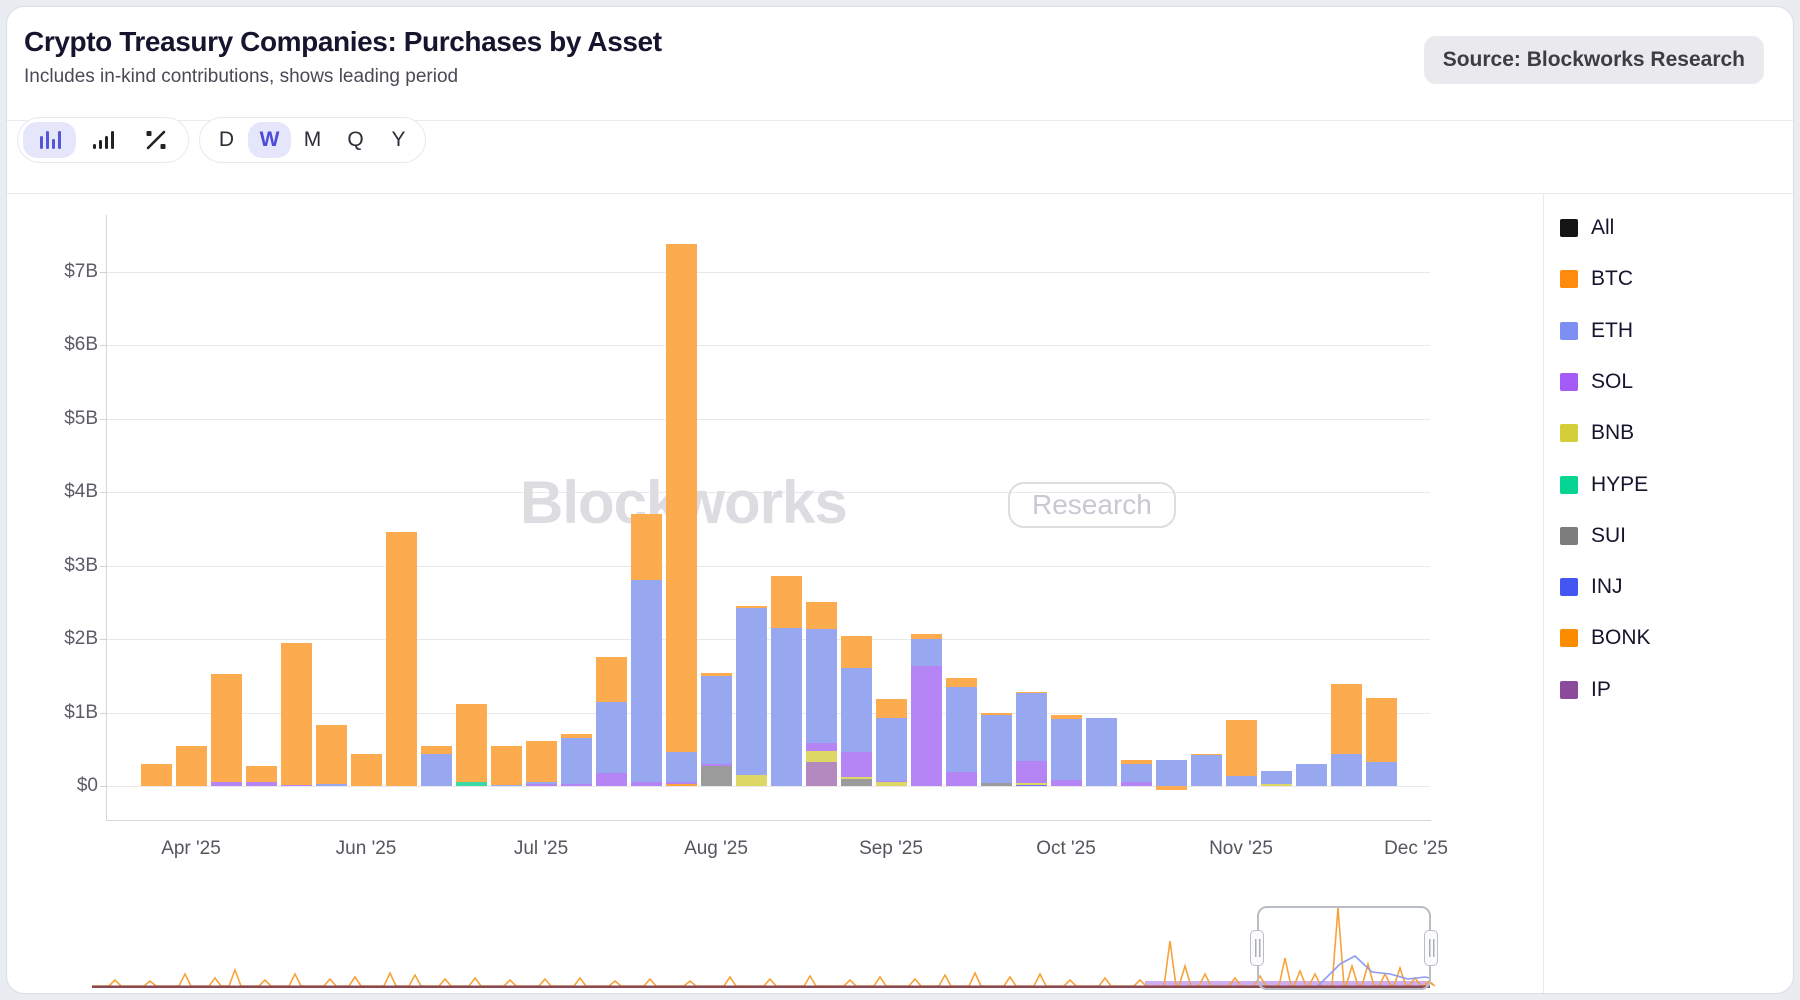 This screenshot has width=1800, height=1000. I want to click on bar-segment-inj, so click(1031, 785).